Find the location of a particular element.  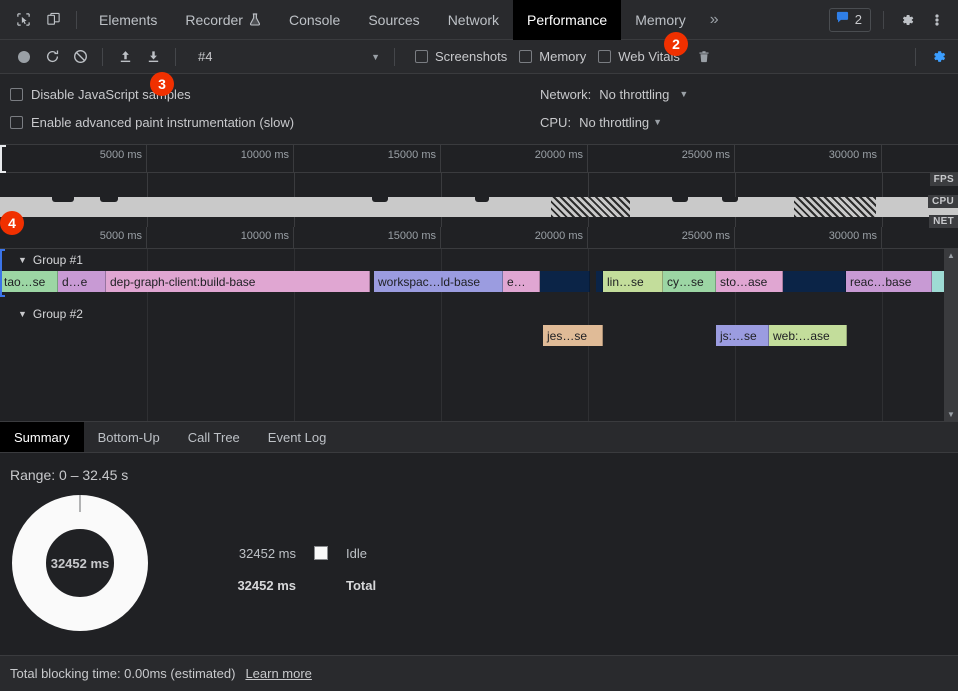

tab-sources: Sources is located at coordinates (393, 20).